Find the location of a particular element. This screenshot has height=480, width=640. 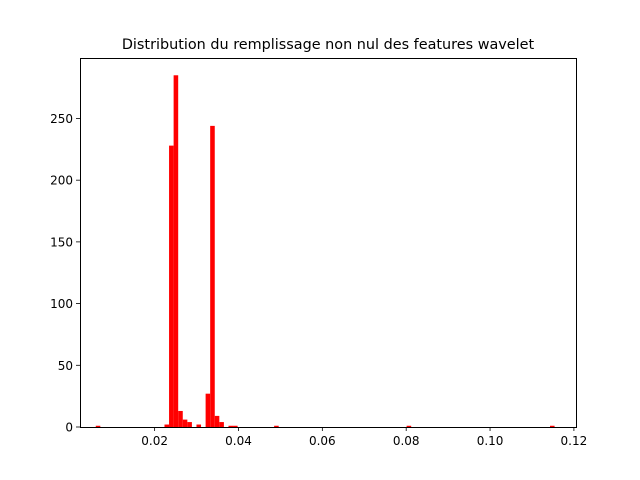

y-tick-label: 200 is located at coordinates (61, 181).